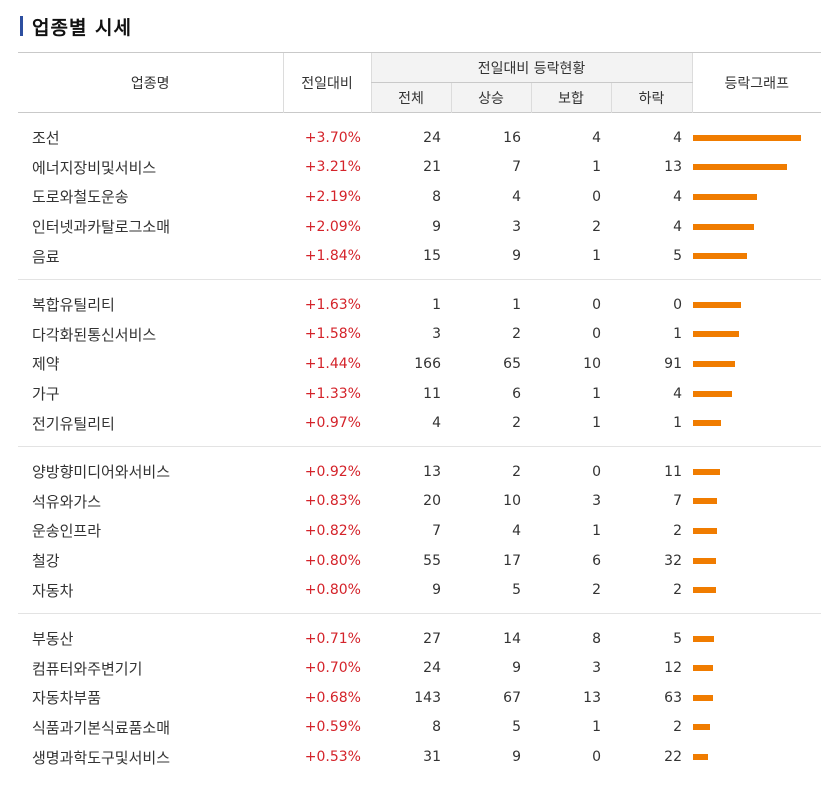  I want to click on page-title-block: 업종별 시세, so click(76, 26).